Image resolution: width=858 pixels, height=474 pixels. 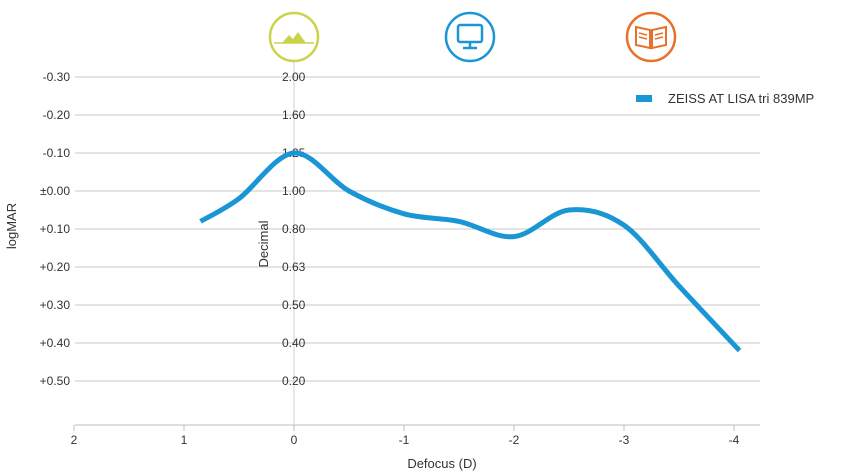 What do you see at coordinates (741, 98) in the screenshot?
I see `legend-label: ZEISS AT LISA tri 839MP` at bounding box center [741, 98].